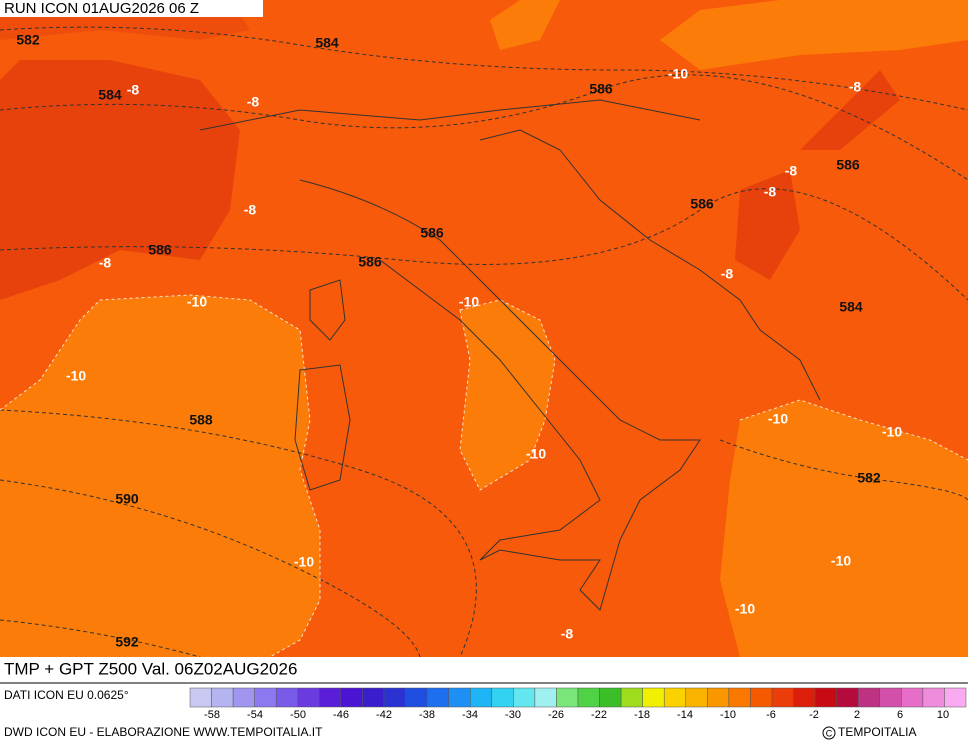  Describe the element at coordinates (341, 715) in the screenshot. I see `colorbar-label: -46` at that location.